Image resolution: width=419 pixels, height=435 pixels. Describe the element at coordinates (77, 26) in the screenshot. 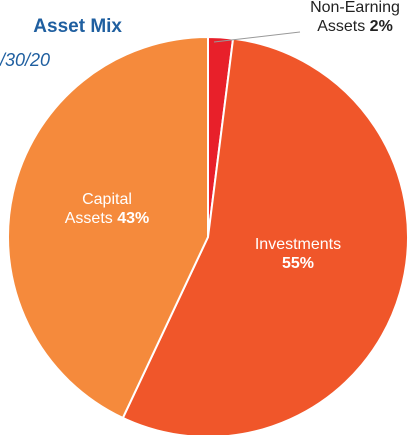

I see `chart-title: Asset Mix` at that location.